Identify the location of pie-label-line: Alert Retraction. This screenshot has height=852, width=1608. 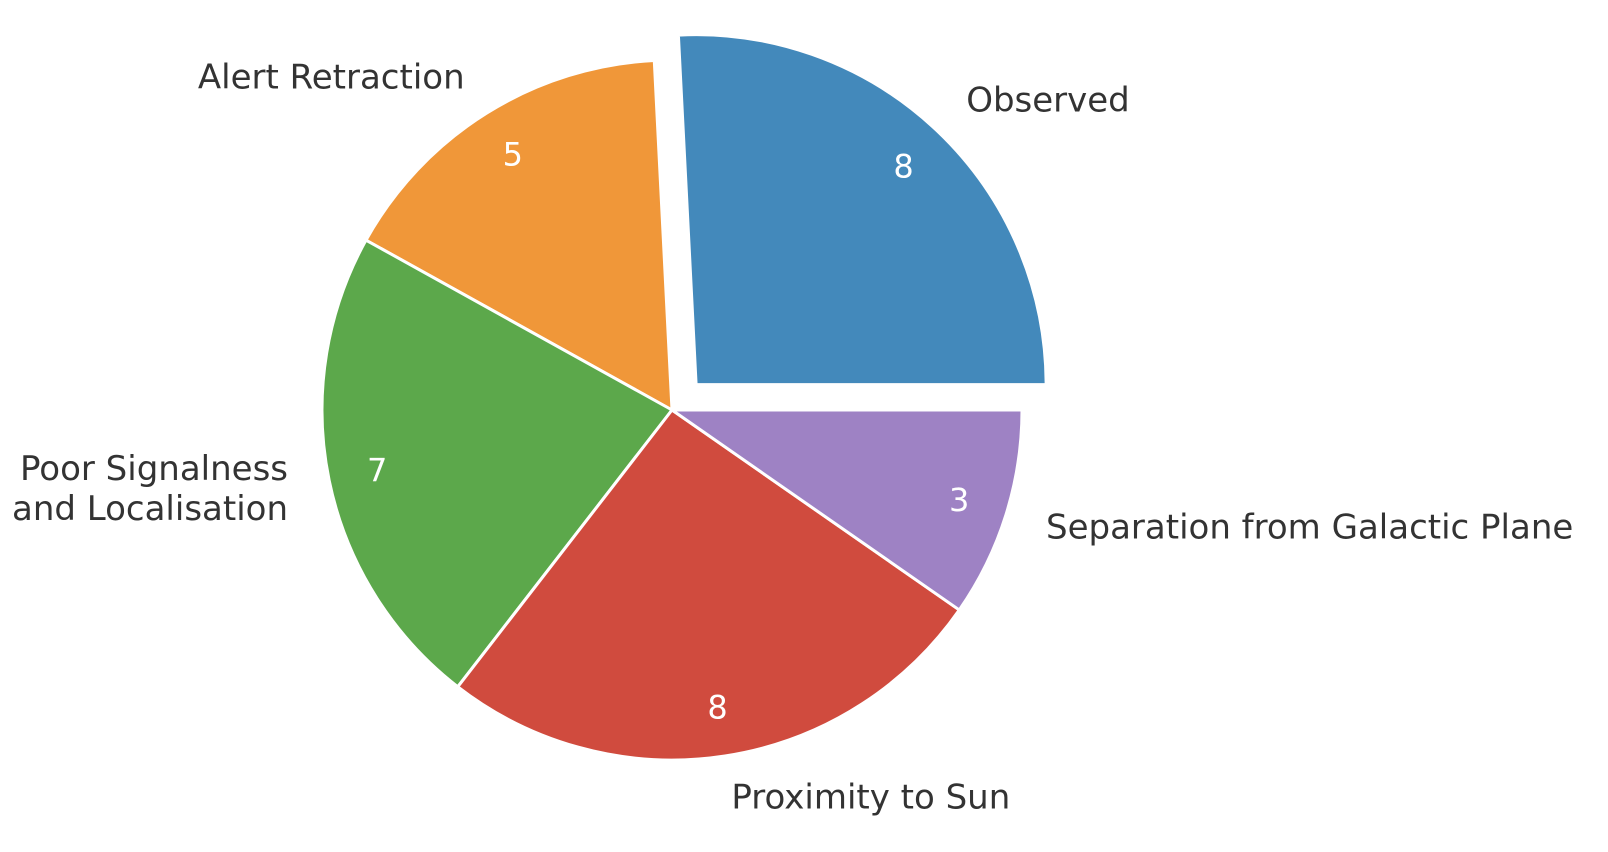
(331, 77).